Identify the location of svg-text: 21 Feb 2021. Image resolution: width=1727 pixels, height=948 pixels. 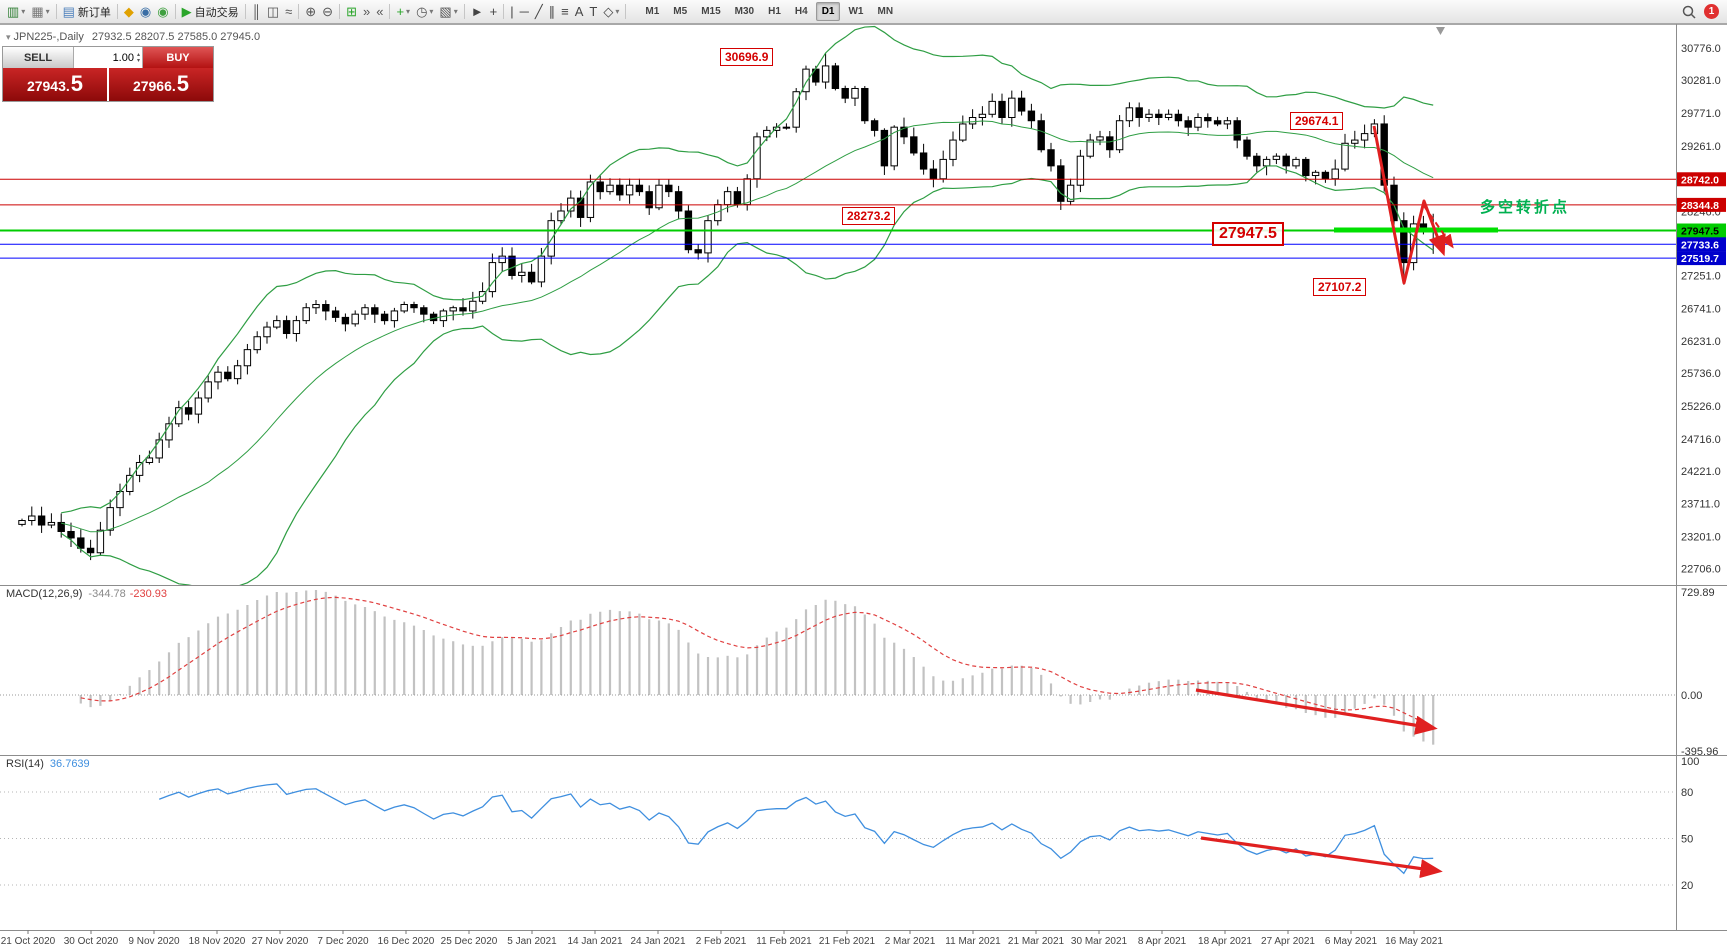
(847, 941).